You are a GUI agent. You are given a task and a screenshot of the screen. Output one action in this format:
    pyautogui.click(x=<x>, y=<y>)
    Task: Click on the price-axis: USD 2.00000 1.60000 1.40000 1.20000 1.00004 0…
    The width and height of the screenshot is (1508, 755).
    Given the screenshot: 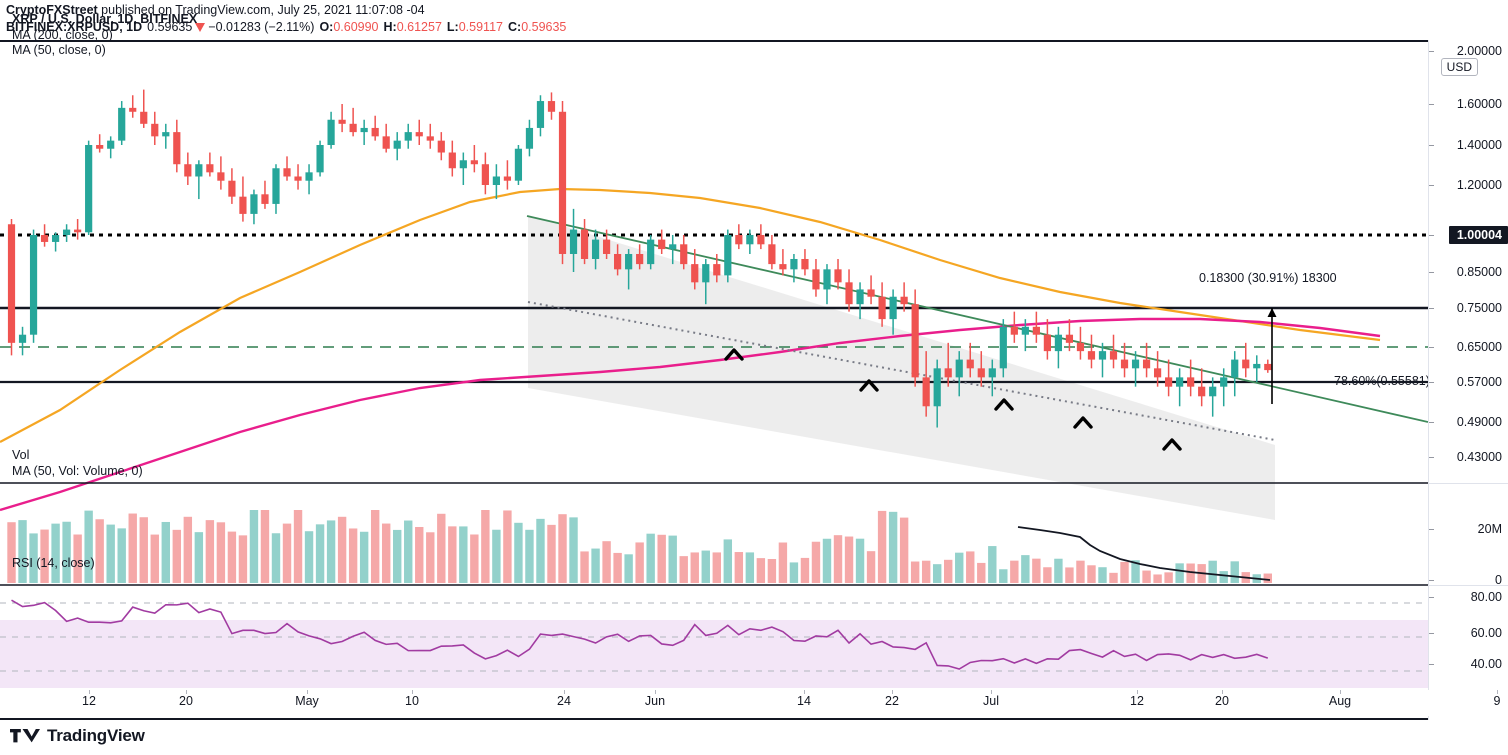 What is the action you would take?
    pyautogui.click(x=1468, y=380)
    